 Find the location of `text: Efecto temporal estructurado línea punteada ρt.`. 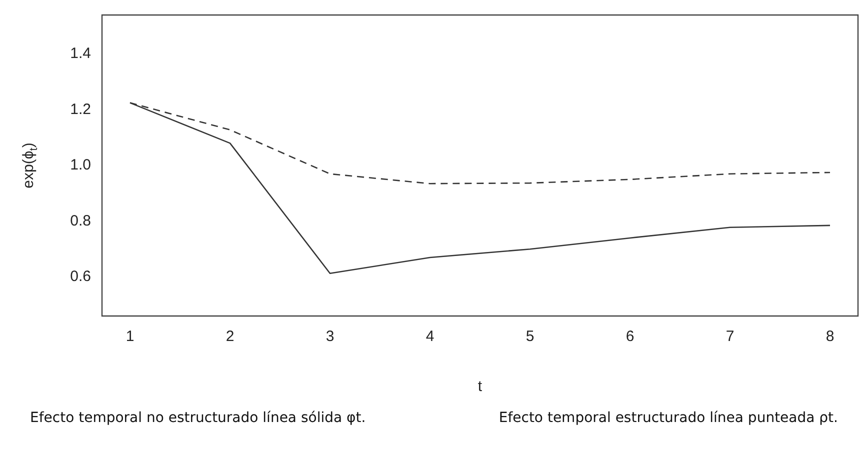

text: Efecto temporal estructurado línea punteada ρt. is located at coordinates (668, 418).